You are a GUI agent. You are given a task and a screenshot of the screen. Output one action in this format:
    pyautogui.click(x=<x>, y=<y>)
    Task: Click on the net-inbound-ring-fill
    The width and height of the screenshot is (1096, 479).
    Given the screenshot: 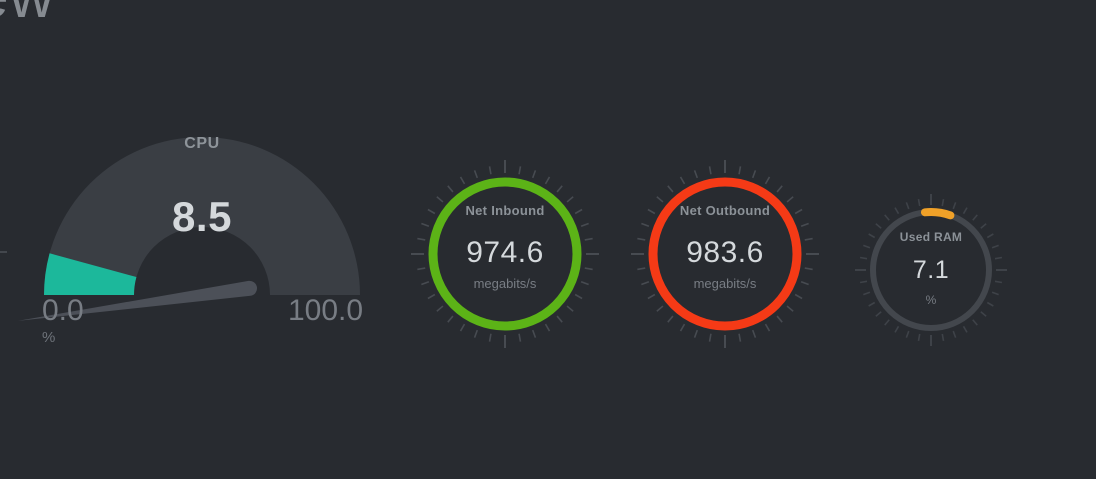 What is the action you would take?
    pyautogui.click(x=505, y=254)
    